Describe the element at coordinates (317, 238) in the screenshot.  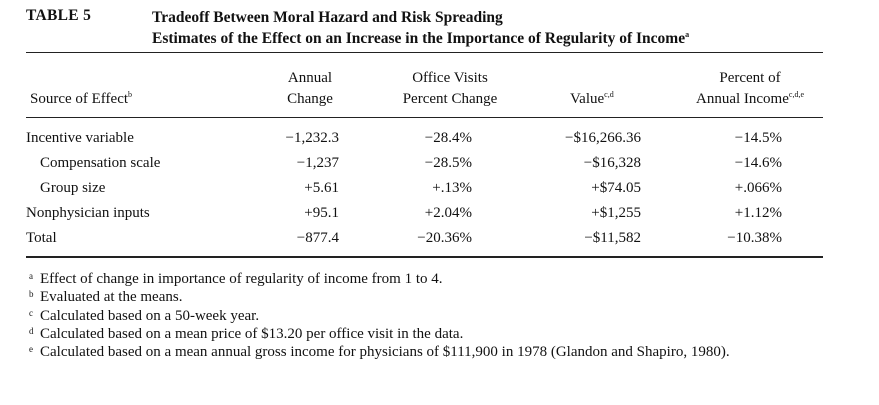
I see `cell-annual: −877.4` at that location.